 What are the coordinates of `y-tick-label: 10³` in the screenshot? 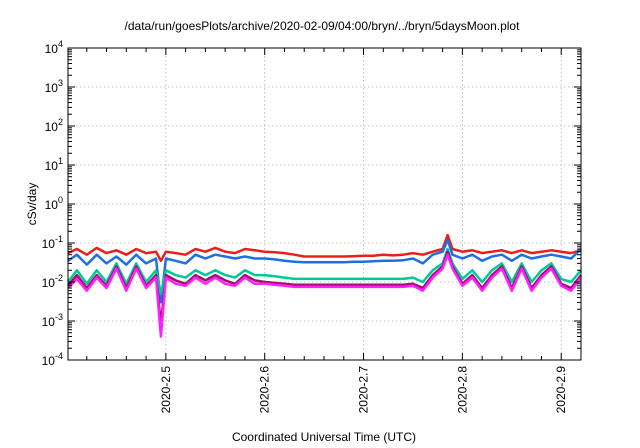 It's located at (54, 86).